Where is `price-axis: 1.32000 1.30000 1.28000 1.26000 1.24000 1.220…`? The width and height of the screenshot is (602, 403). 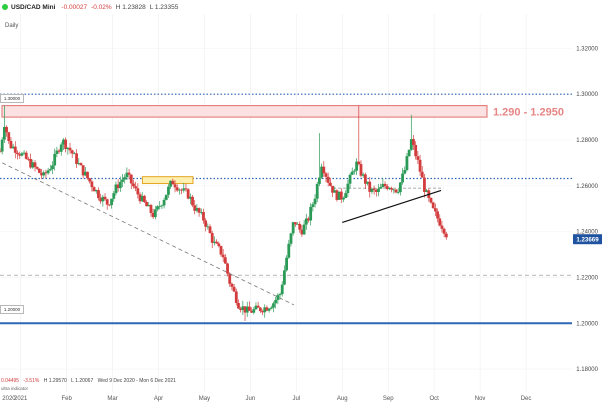 price-axis: 1.32000 1.30000 1.28000 1.26000 1.24000 1.220… is located at coordinates (587, 209).